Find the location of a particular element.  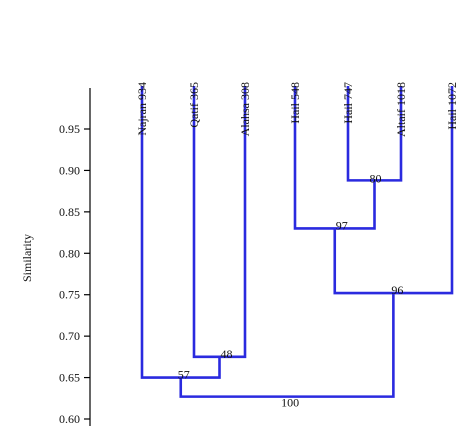

support-label: 80 is located at coordinates (376, 178).